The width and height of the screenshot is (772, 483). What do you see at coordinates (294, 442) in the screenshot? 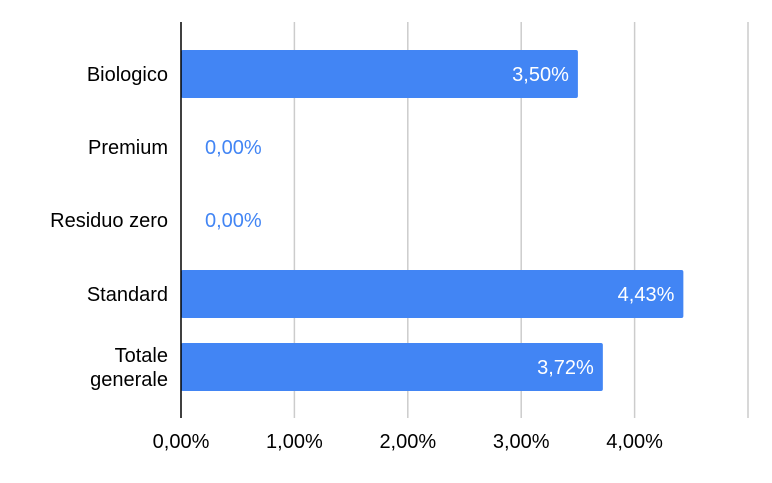
I see `x-tick-label: 1,00%` at bounding box center [294, 442].